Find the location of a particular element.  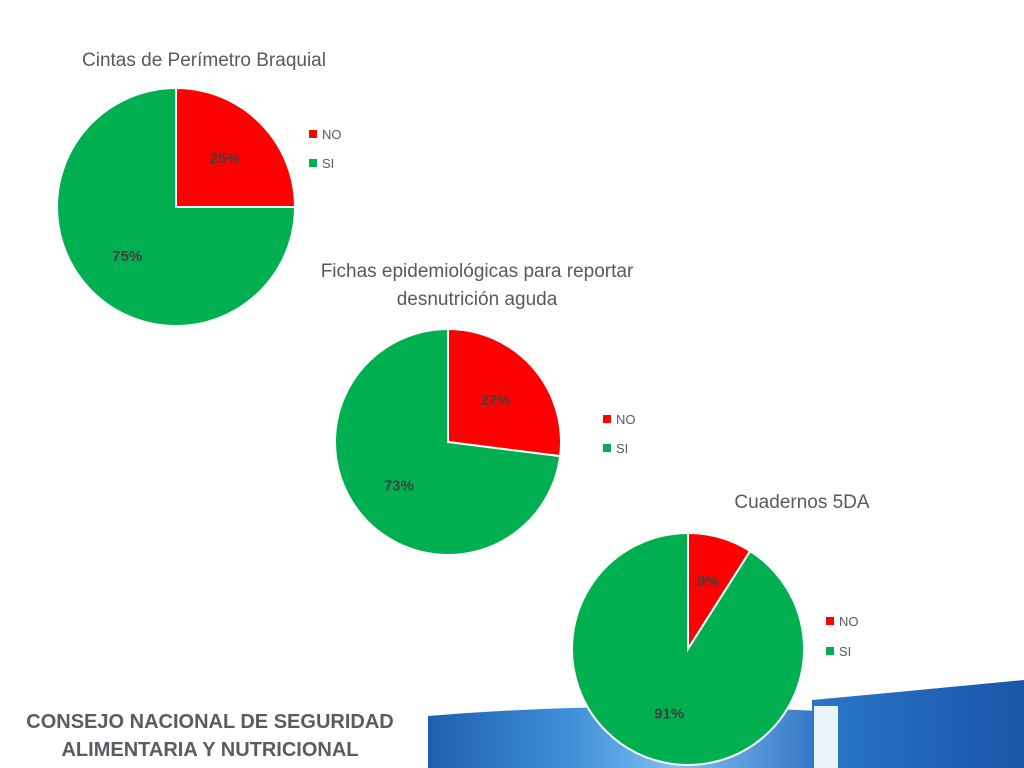

data-label-no: 9% is located at coordinates (708, 581).